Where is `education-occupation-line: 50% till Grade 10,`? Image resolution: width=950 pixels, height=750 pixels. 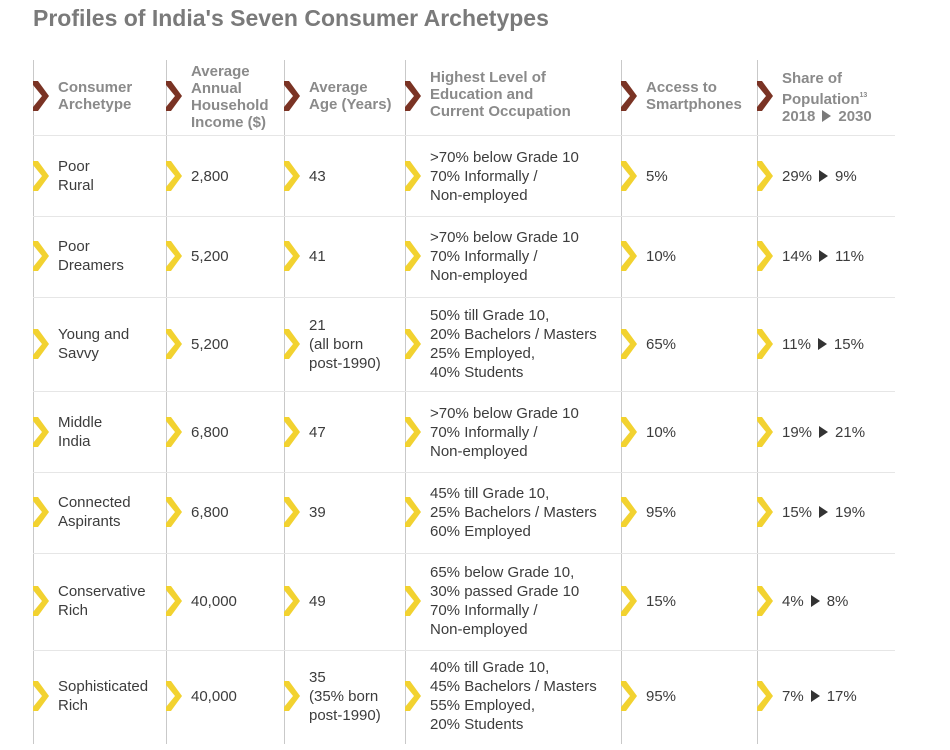 education-occupation-line: 50% till Grade 10, is located at coordinates (490, 315).